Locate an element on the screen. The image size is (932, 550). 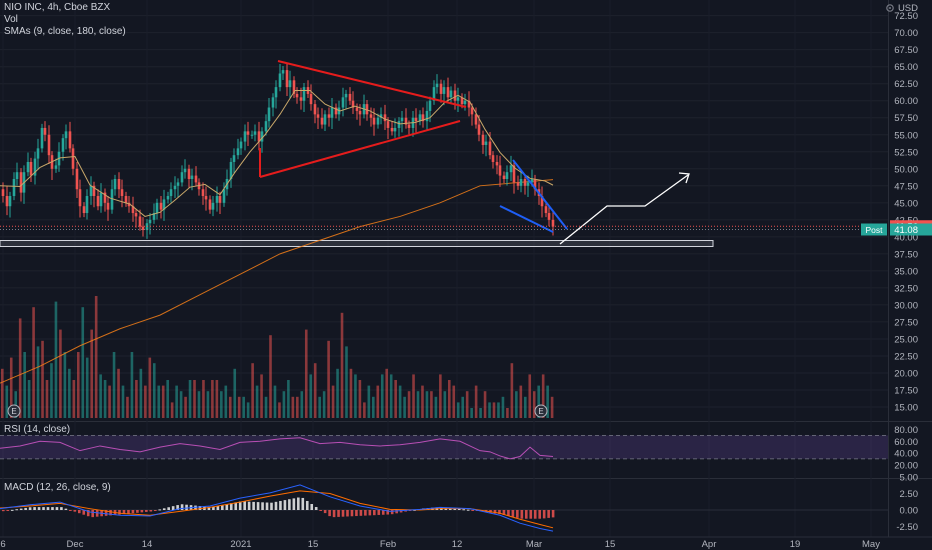
time-tick-label: 12 is located at coordinates (457, 544).